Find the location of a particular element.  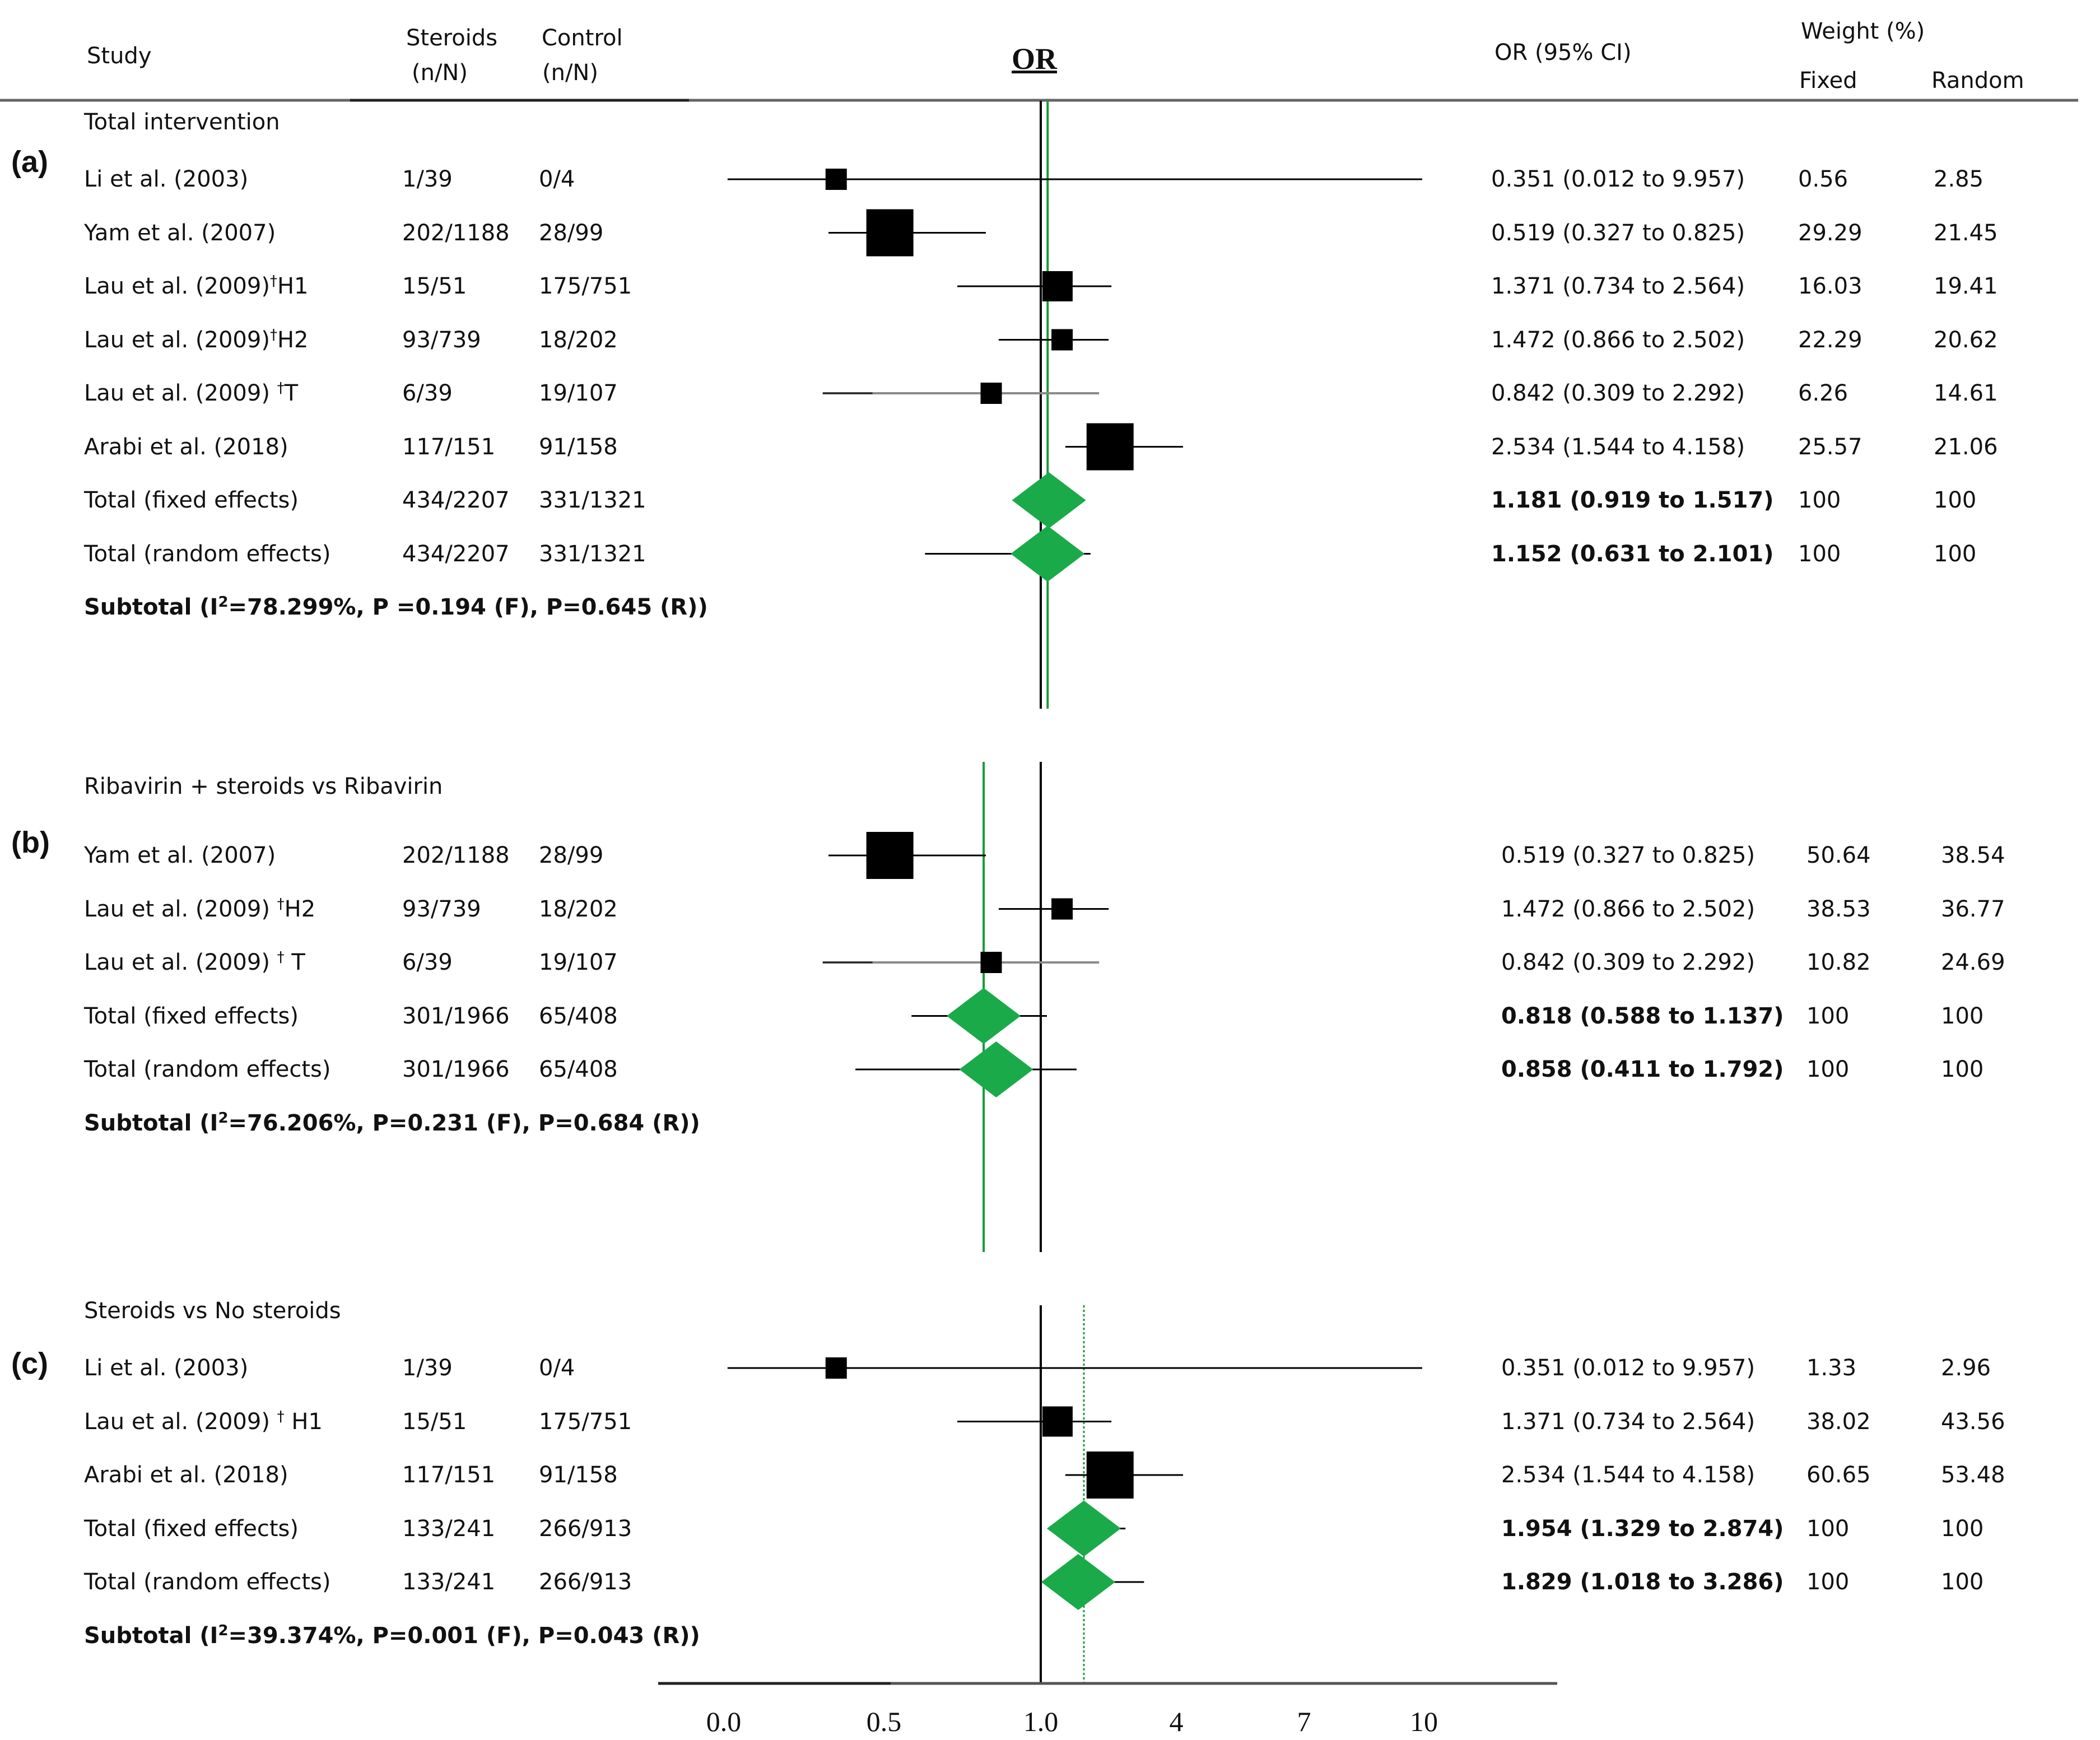

study-label: Li et al. (2003) is located at coordinates (166, 179).